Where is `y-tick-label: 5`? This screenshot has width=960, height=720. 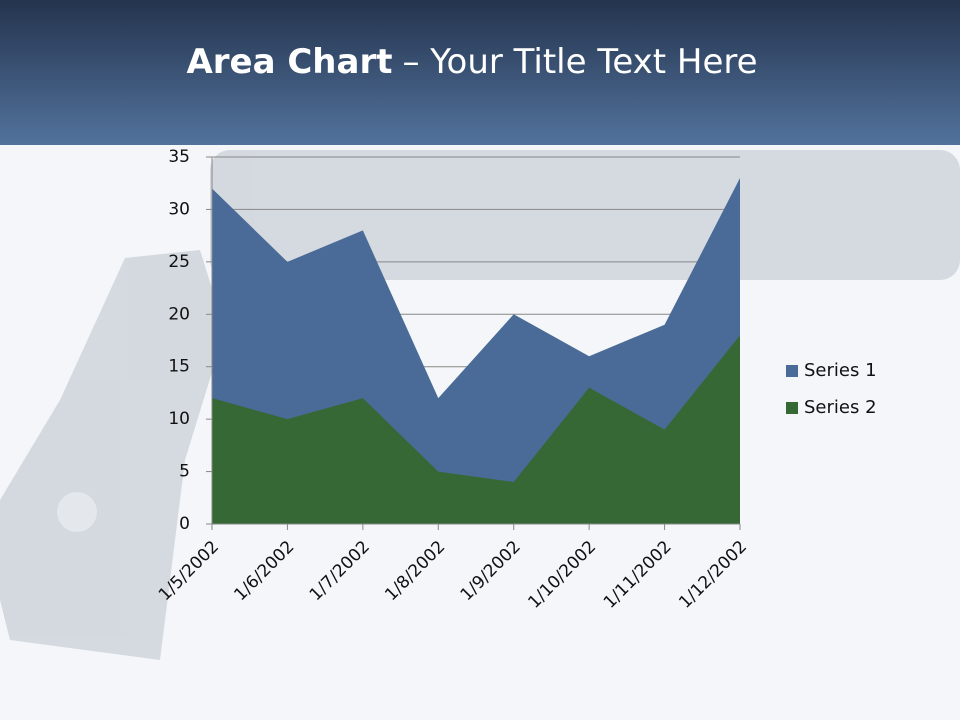 y-tick-label: 5 is located at coordinates (184, 472).